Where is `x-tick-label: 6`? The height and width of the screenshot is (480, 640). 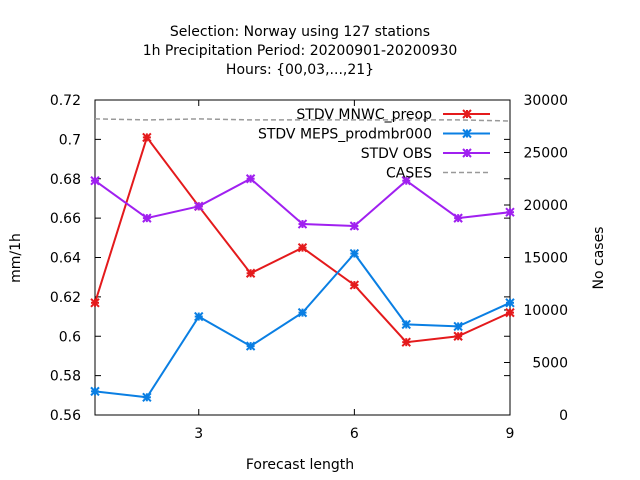
x-tick-label: 6 is located at coordinates (354, 434).